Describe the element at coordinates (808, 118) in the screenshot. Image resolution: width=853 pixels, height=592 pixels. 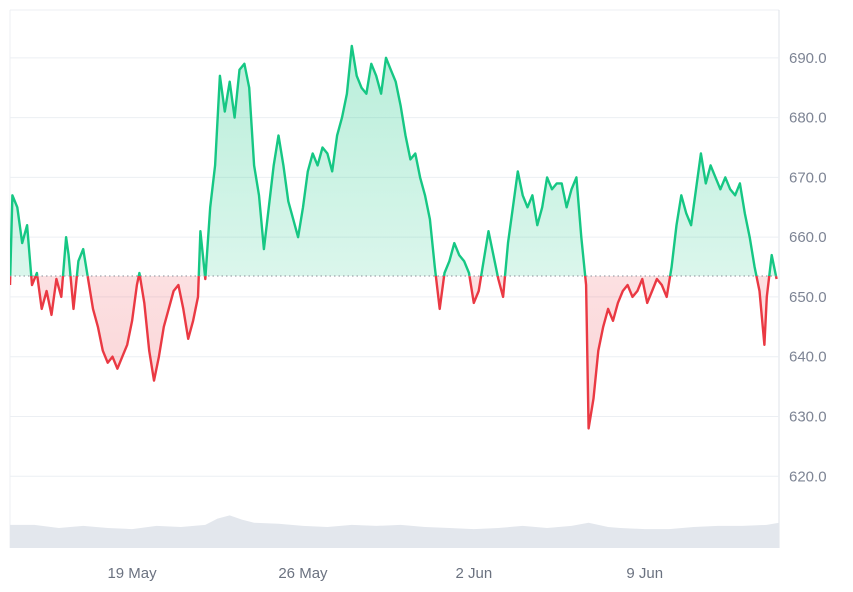
I see `y-tick-label: 680.0` at that location.